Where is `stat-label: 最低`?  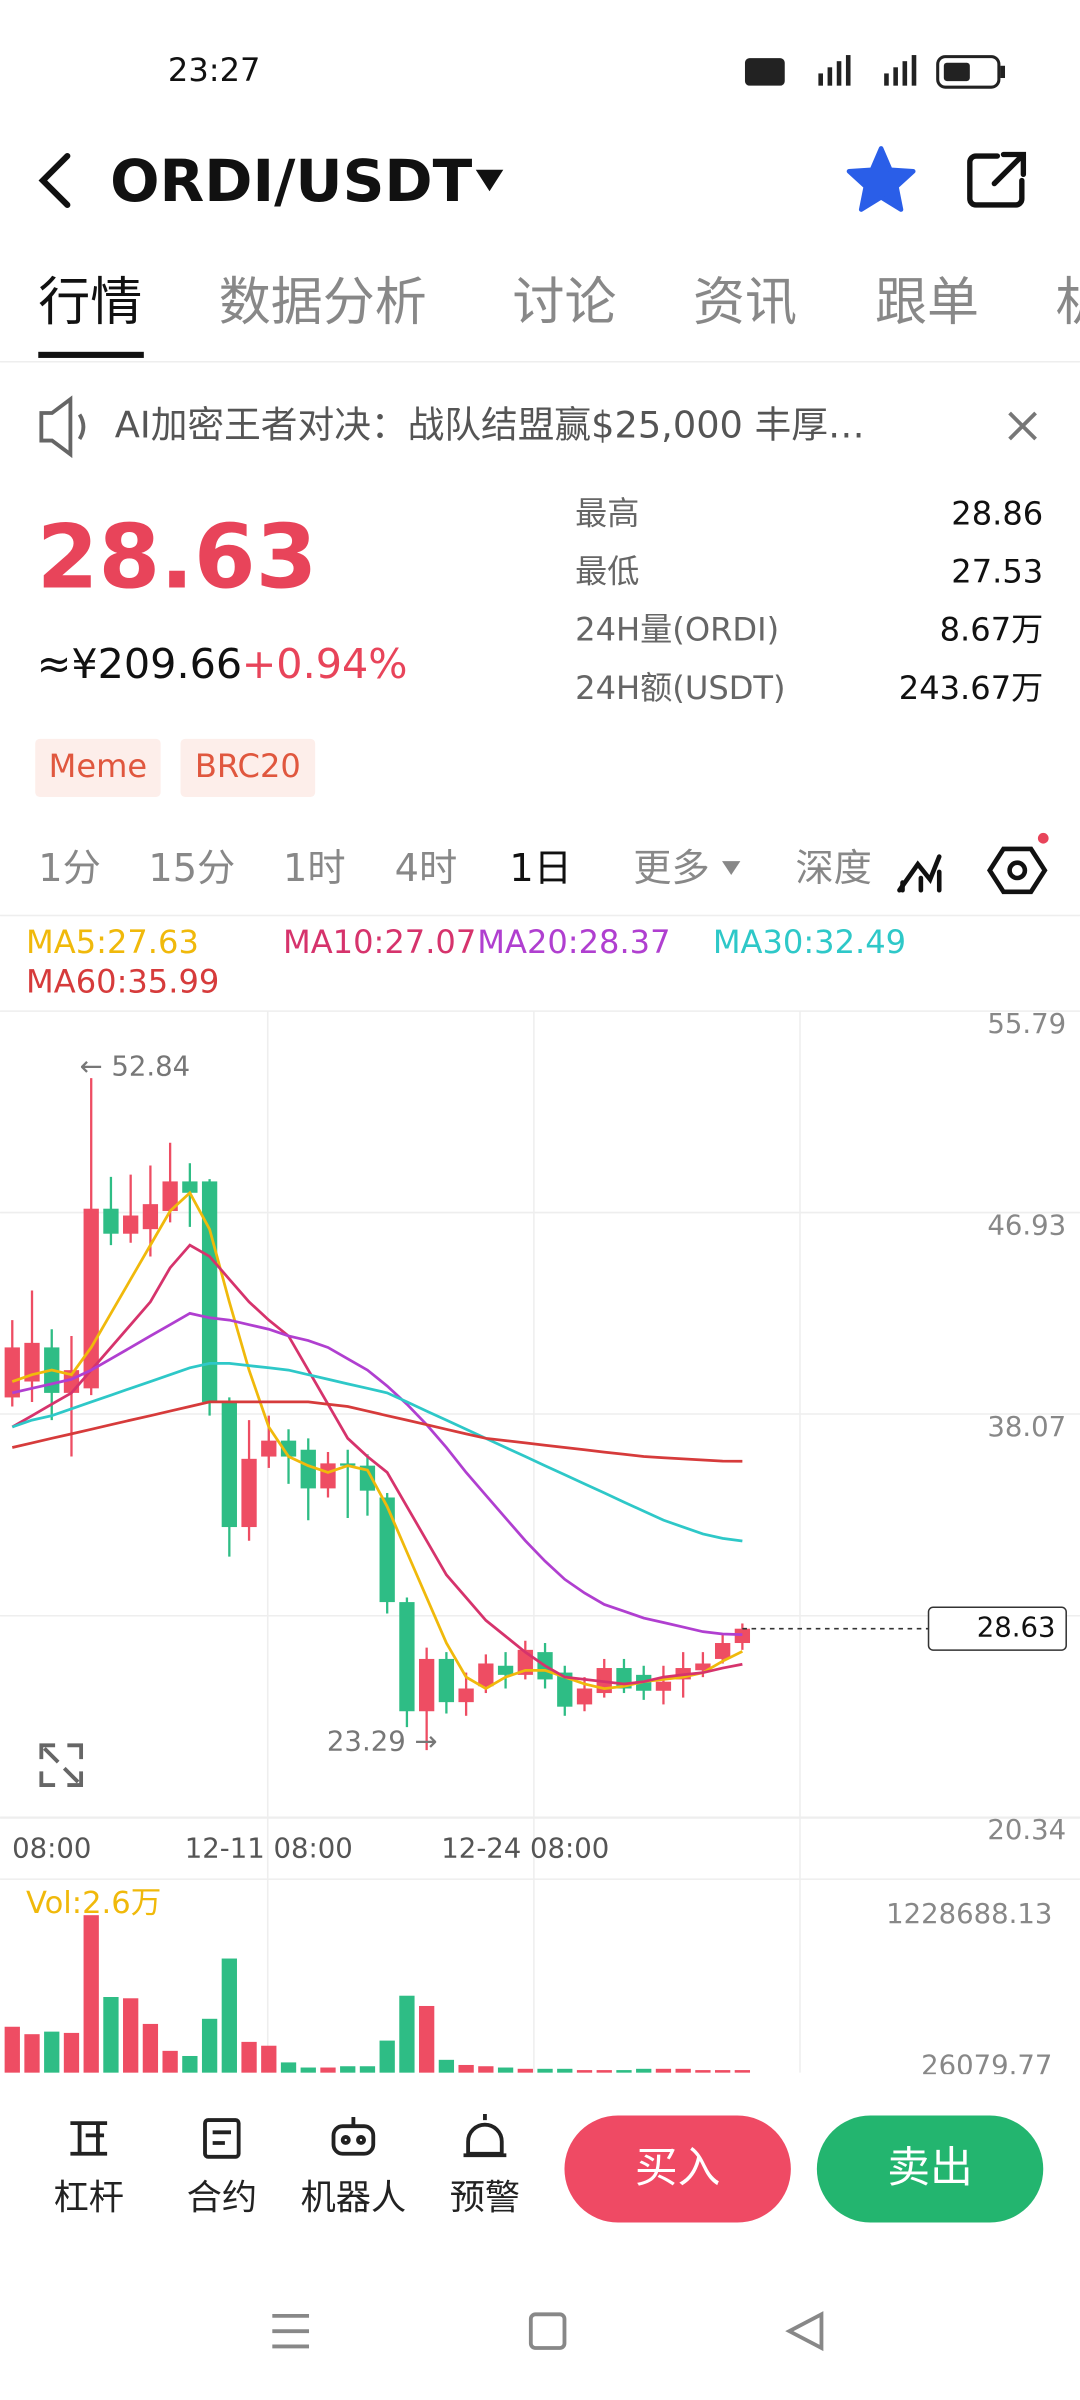
stat-label: 最低 is located at coordinates (607, 572).